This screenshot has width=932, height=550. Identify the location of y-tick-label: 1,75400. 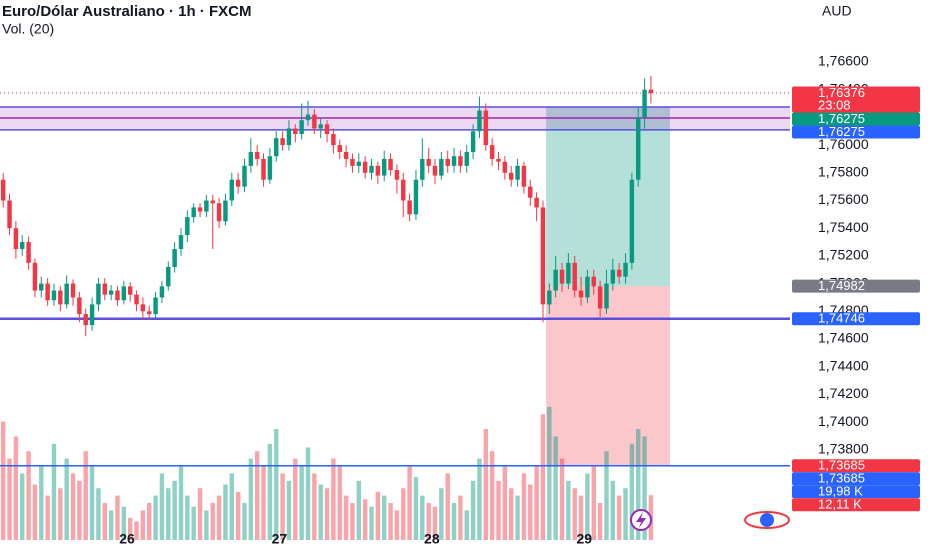
(843, 227).